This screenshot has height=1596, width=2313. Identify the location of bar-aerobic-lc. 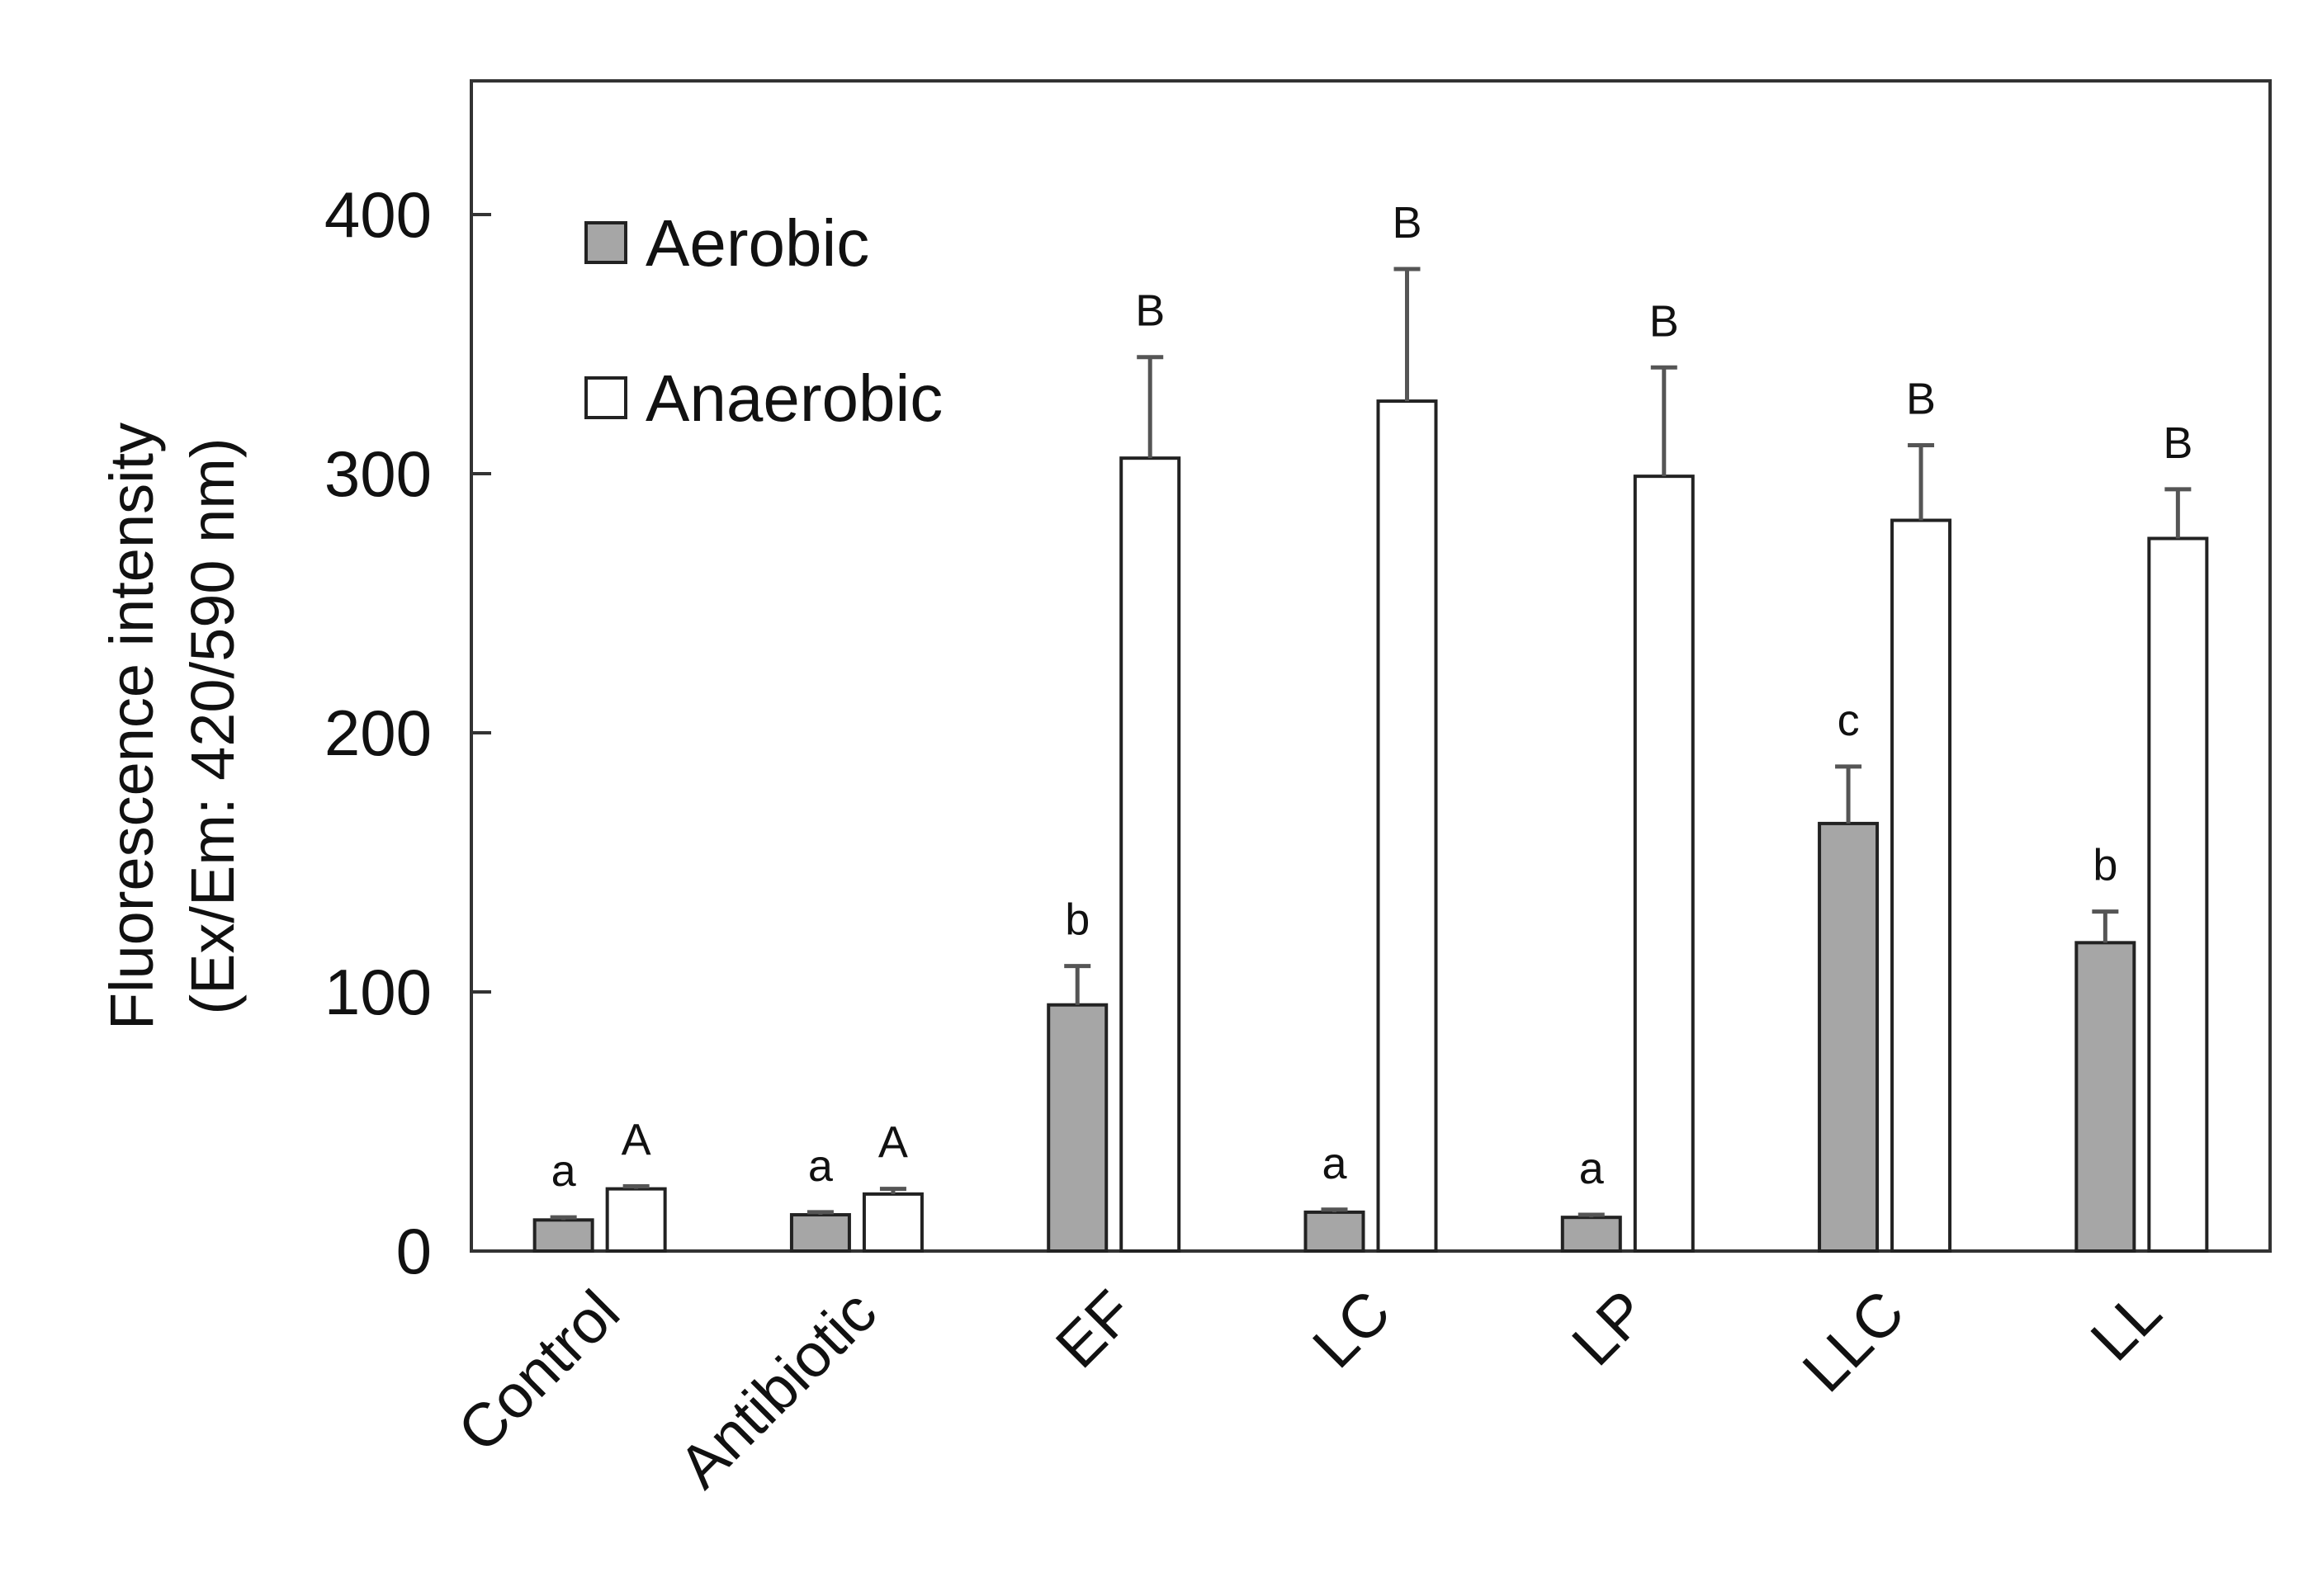
(1334, 1232).